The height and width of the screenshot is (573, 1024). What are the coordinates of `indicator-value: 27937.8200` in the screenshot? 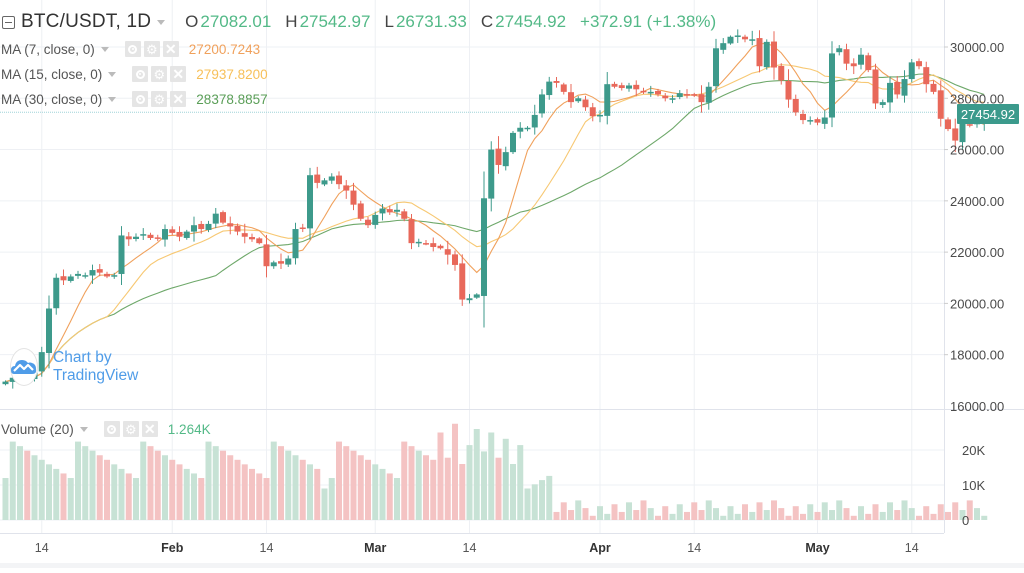 It's located at (232, 74).